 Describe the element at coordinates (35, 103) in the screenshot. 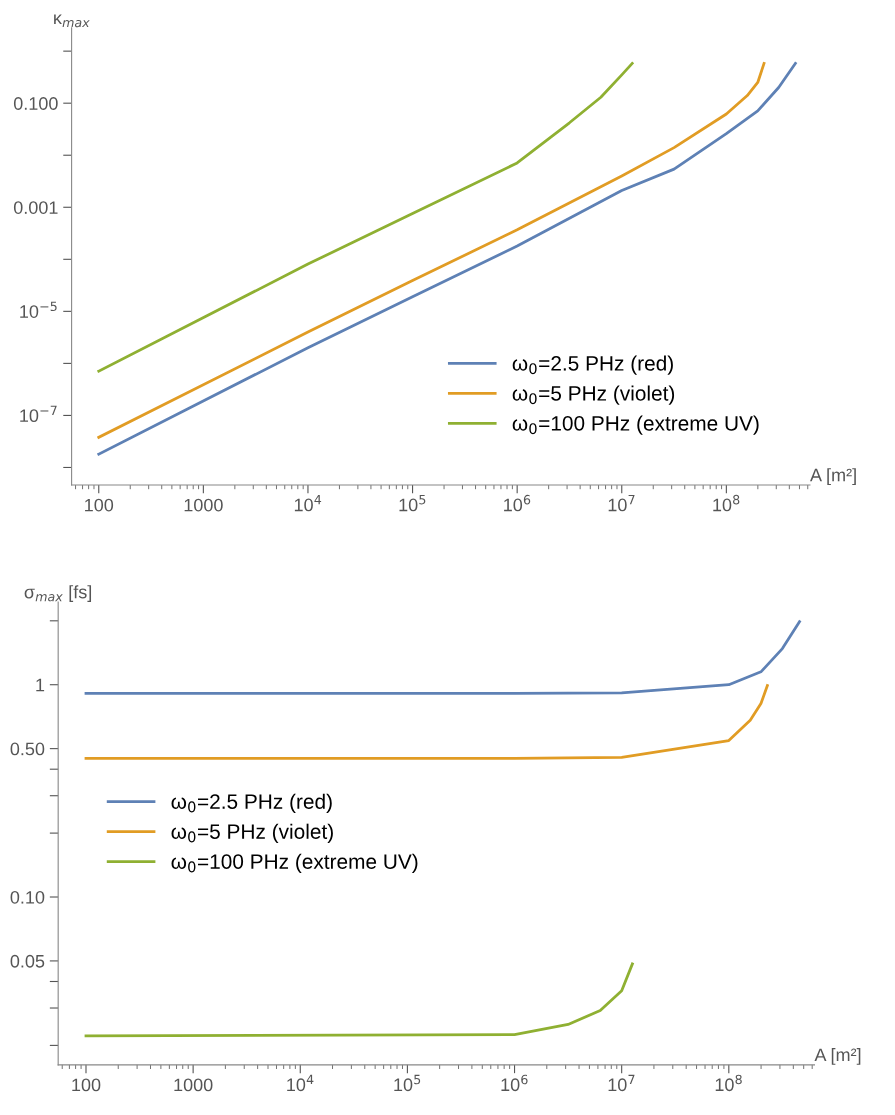

I see `y-tick-label: 0.100` at that location.